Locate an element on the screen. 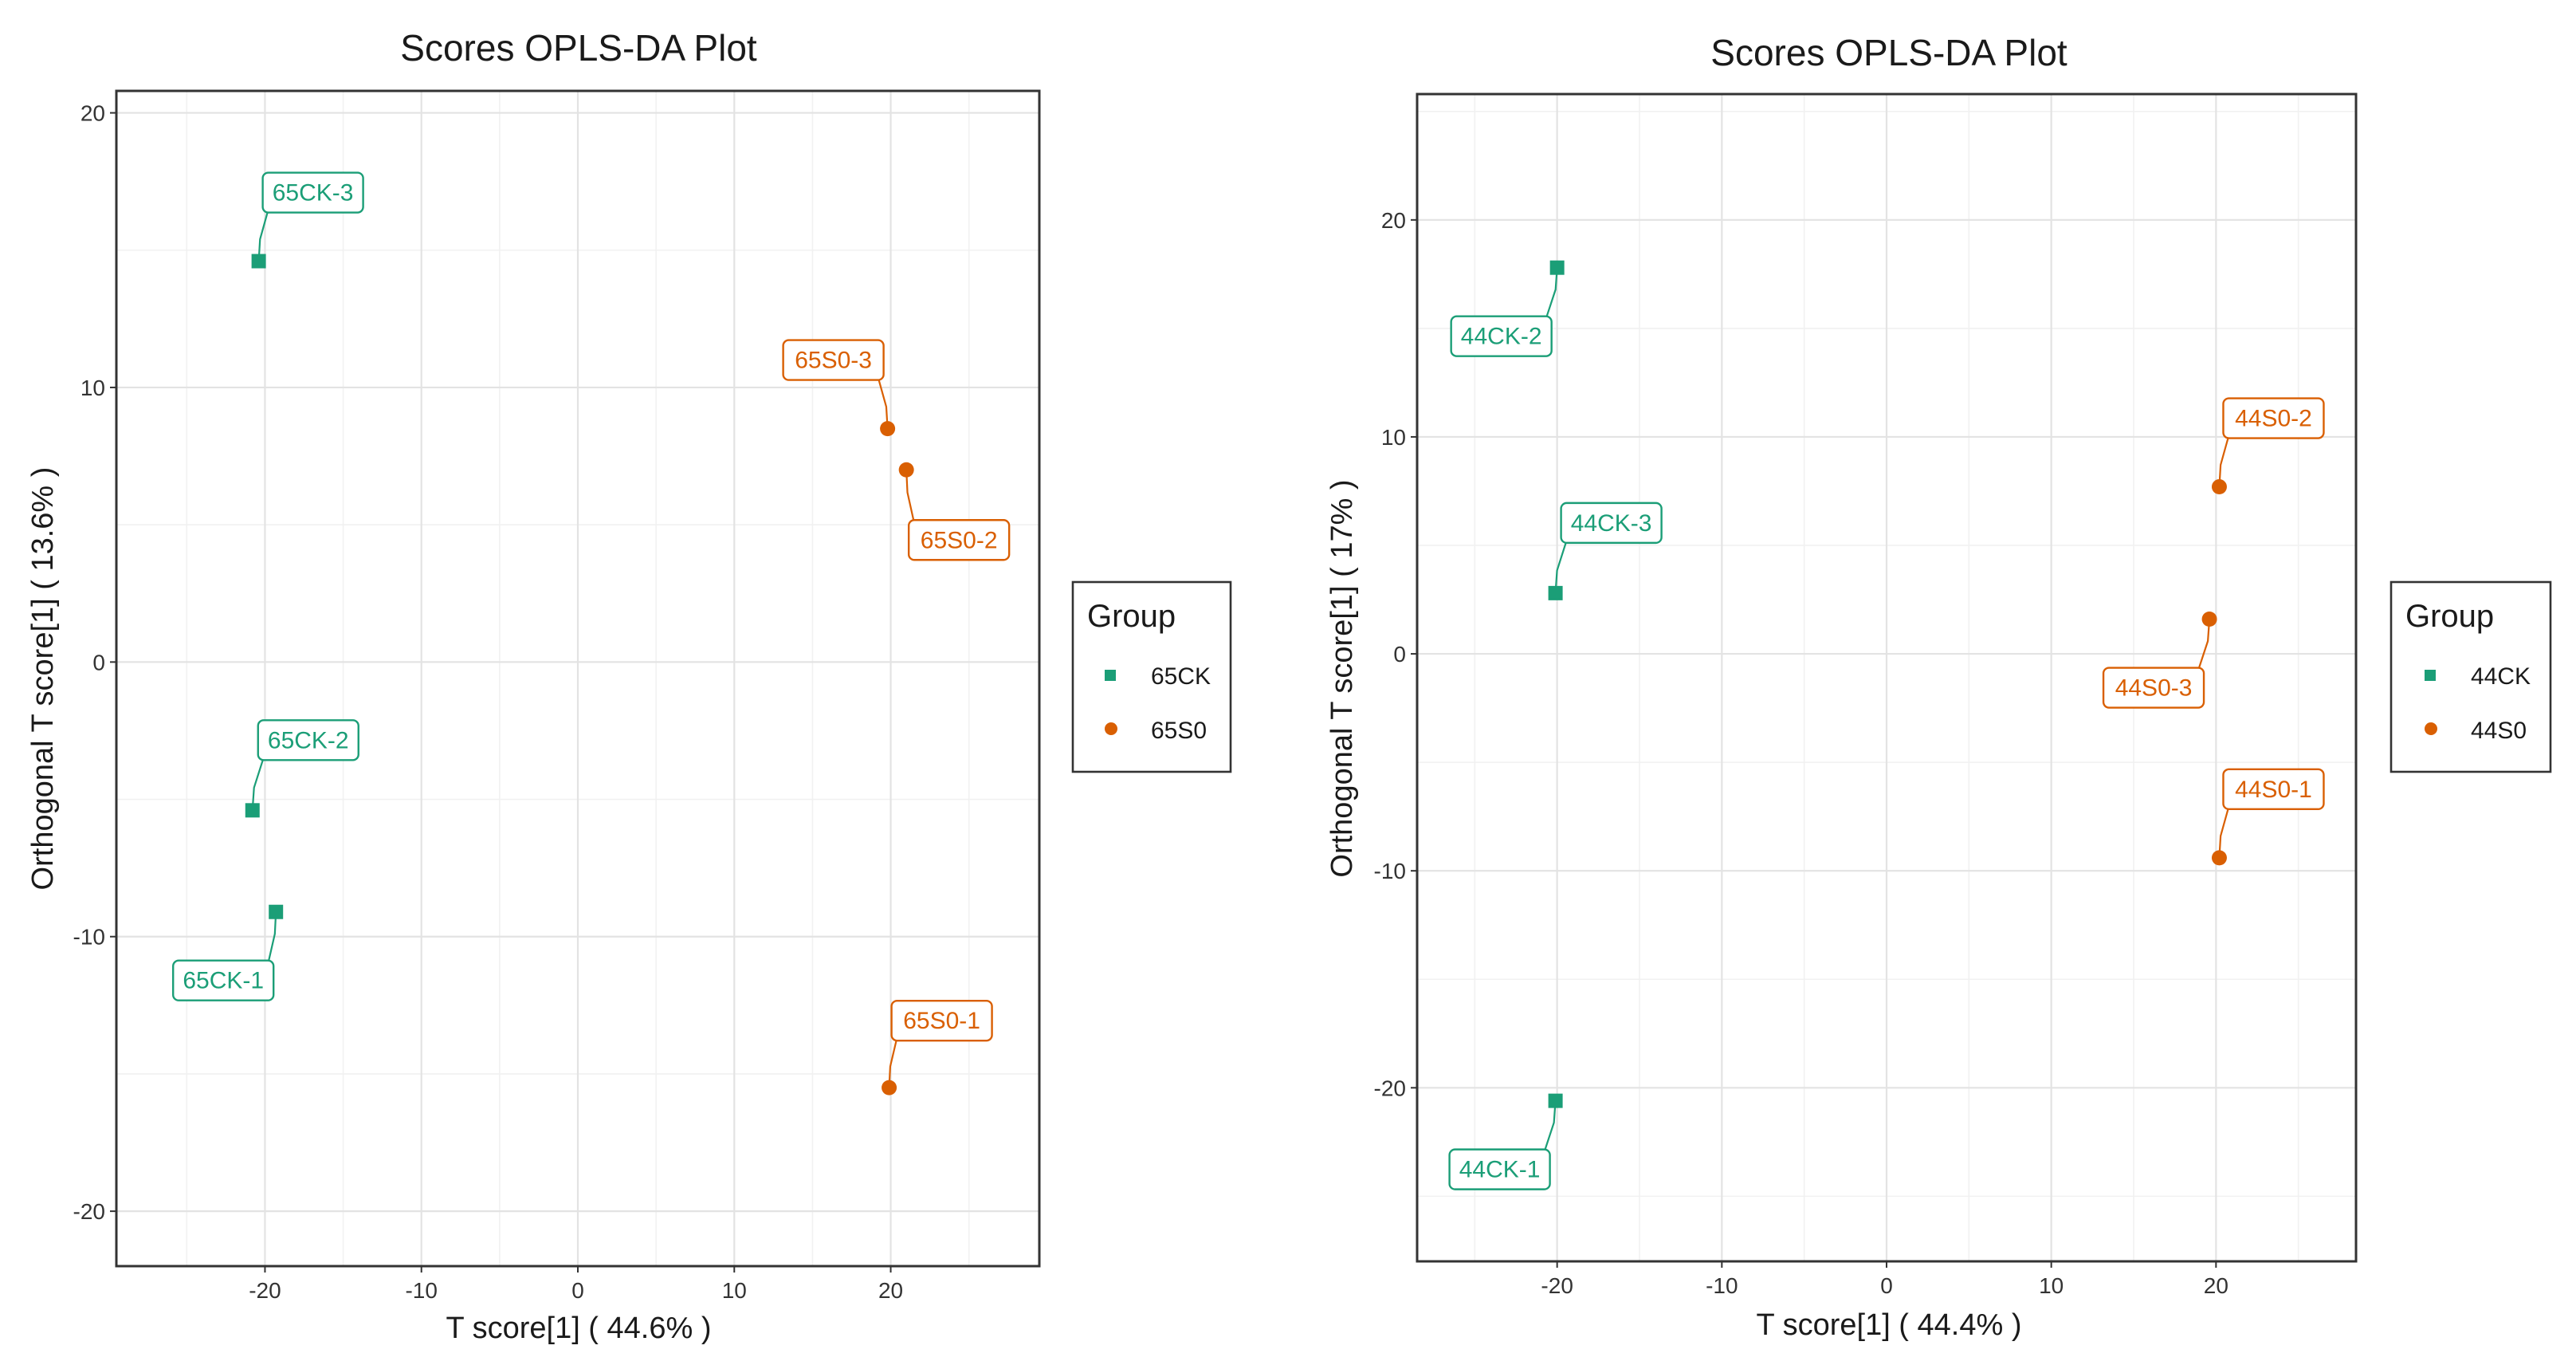 The height and width of the screenshot is (1365, 2576). point-label: 65CK-2 is located at coordinates (308, 740).